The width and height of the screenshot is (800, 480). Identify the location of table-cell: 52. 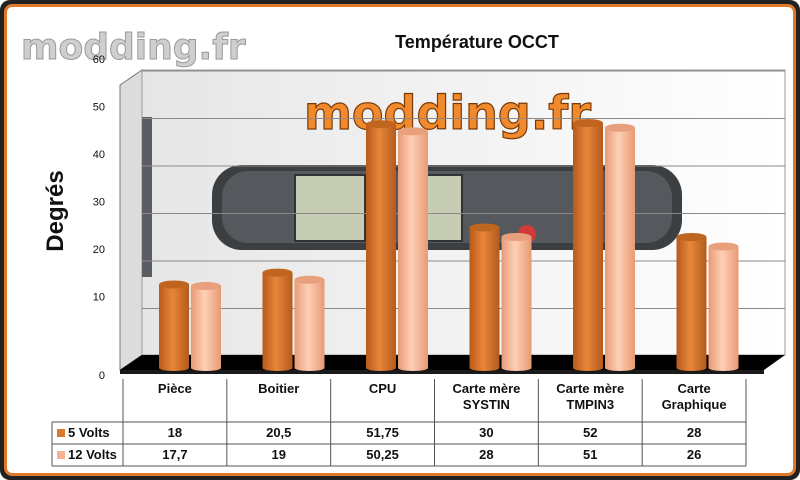
(590, 432).